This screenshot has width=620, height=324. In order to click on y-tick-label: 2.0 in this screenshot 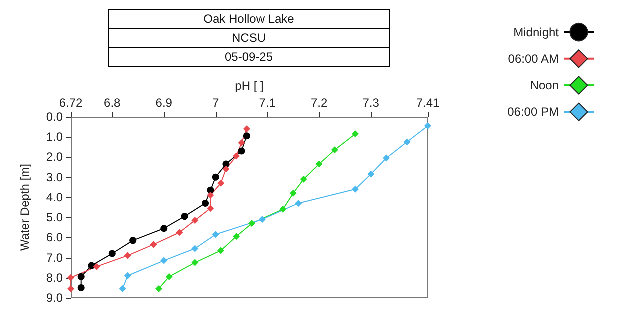, I will do `click(55, 157)`.